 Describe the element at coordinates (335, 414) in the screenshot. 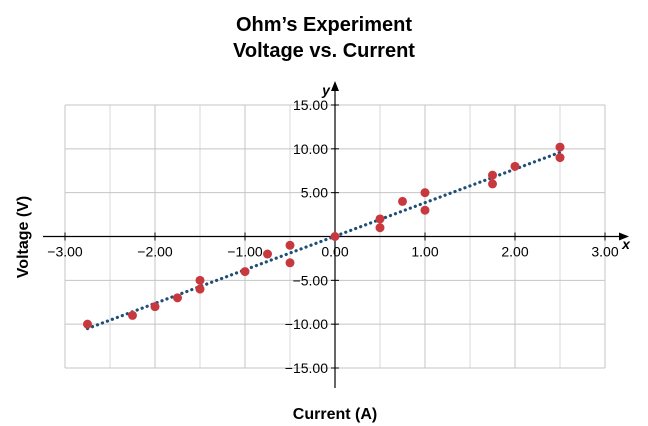

I see `x-axis-label: Current (A)` at that location.